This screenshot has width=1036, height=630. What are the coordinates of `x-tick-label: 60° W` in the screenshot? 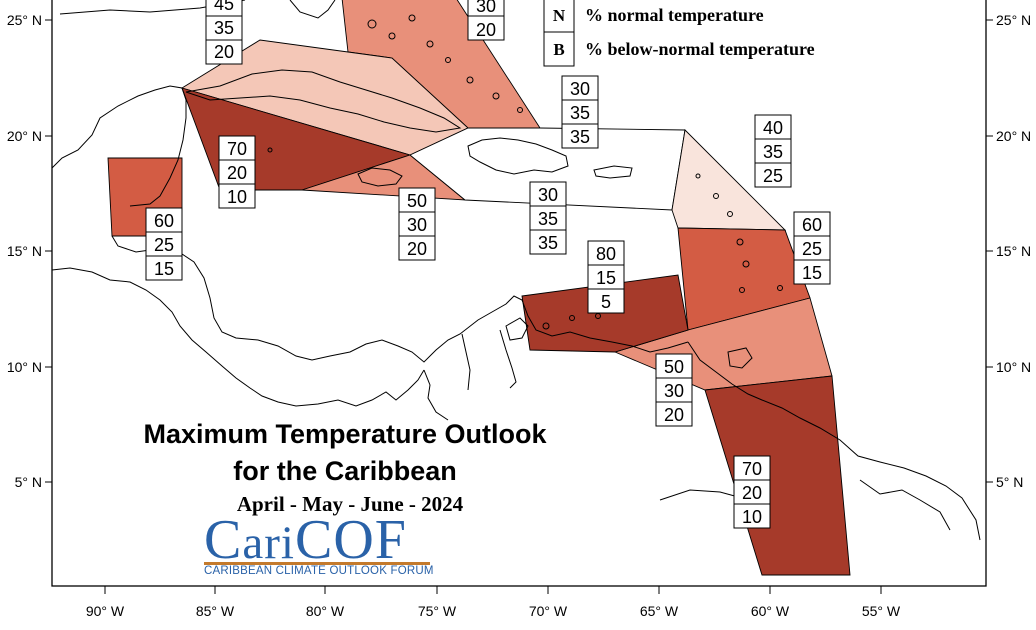 It's located at (770, 611).